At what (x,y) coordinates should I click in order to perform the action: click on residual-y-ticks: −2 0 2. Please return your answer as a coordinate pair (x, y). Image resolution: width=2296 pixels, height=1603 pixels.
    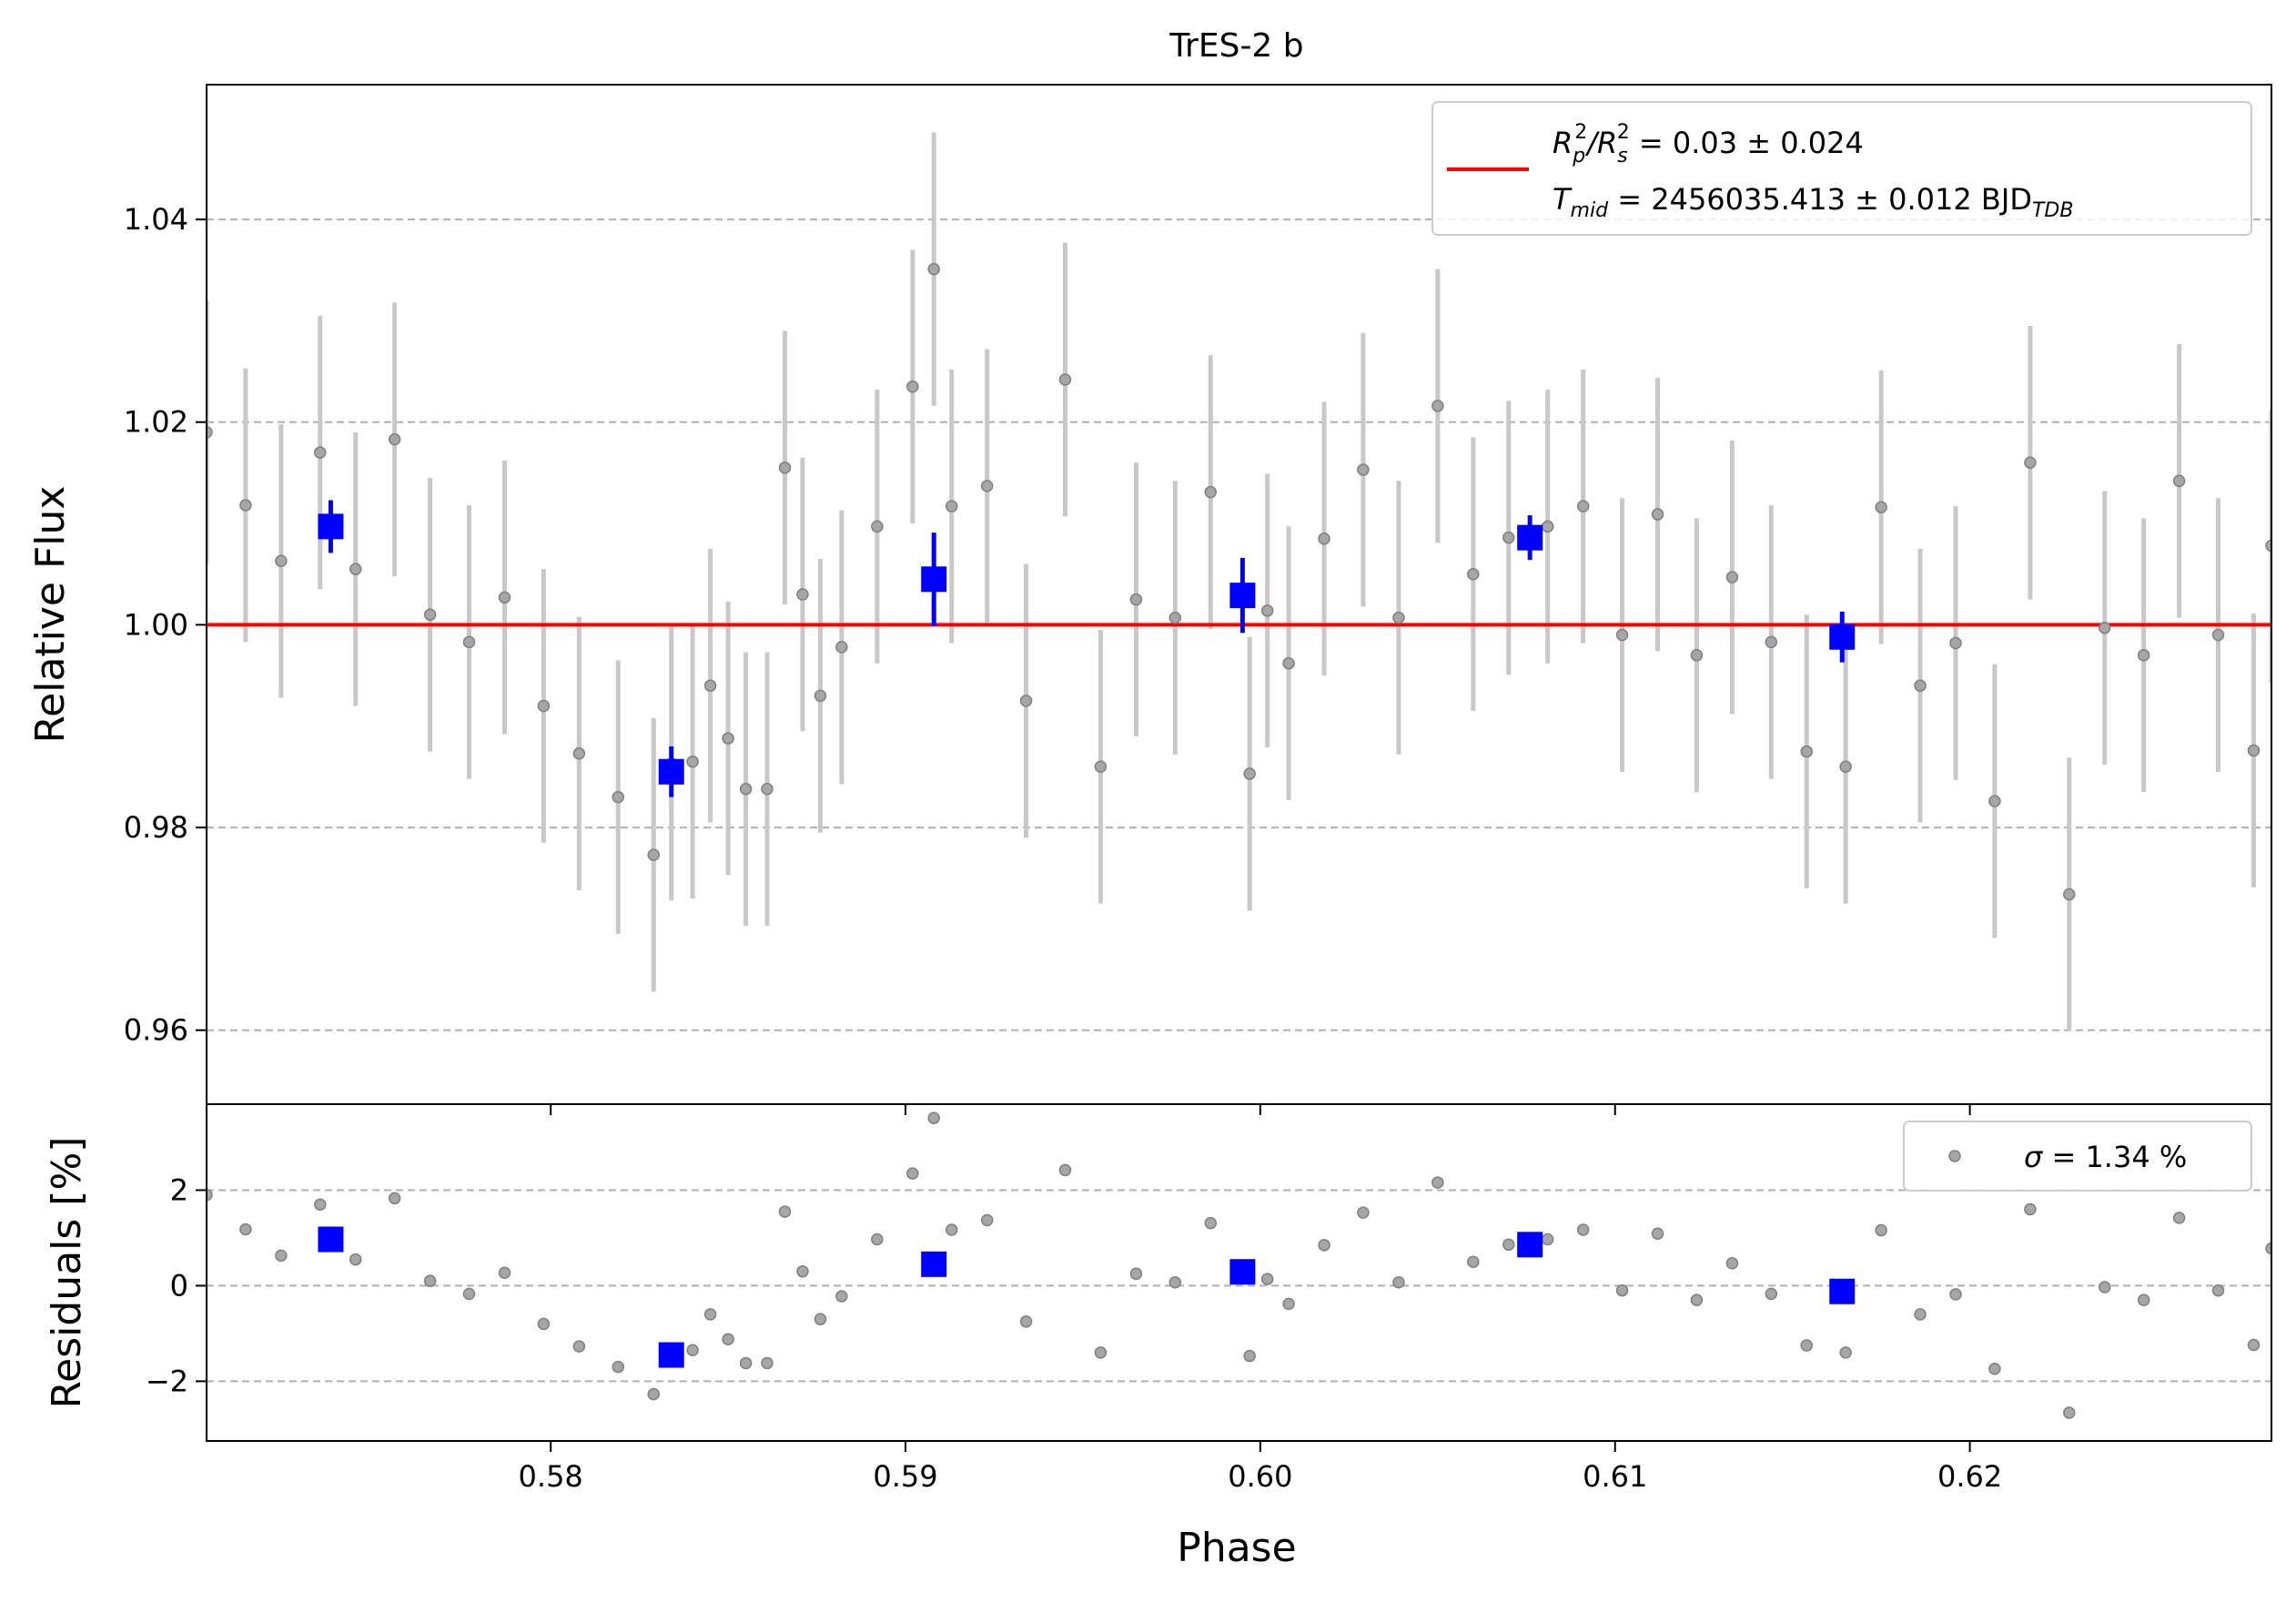
    Looking at the image, I should click on (176, 1285).